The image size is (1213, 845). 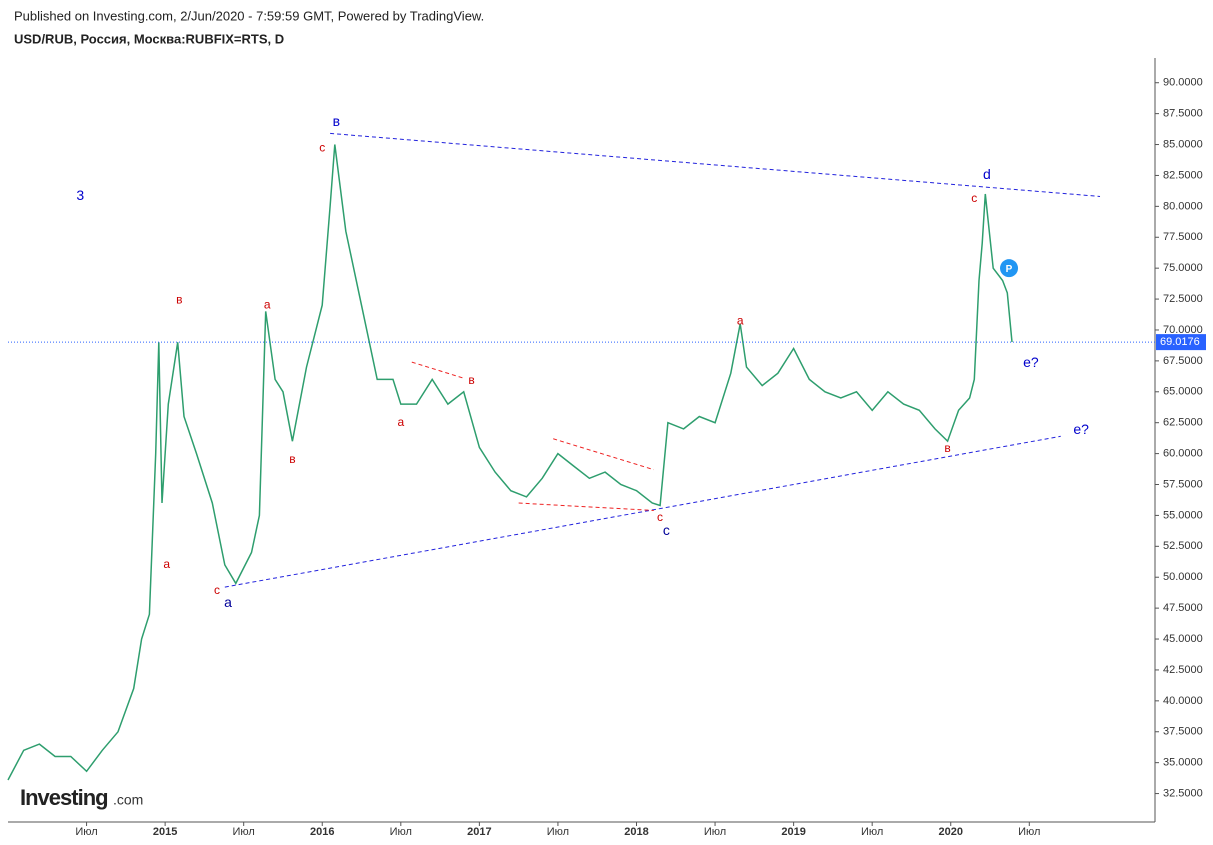 What do you see at coordinates (987, 174) in the screenshot?
I see `wave-label: d` at bounding box center [987, 174].